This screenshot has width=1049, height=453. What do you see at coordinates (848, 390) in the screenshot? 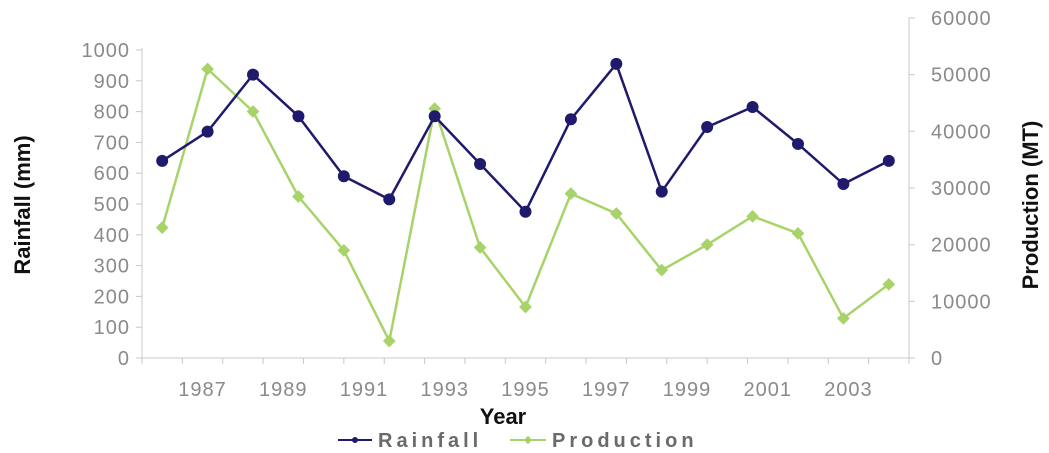
I see `x-tick-label: 2003` at bounding box center [848, 390].